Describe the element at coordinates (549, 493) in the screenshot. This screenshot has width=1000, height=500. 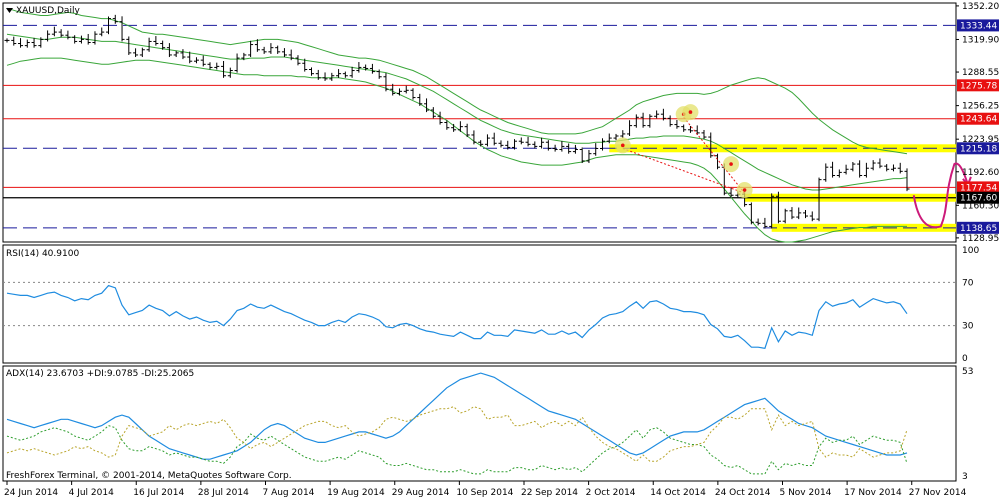
I see `time-tick-label: 22 Sep 2014` at that location.